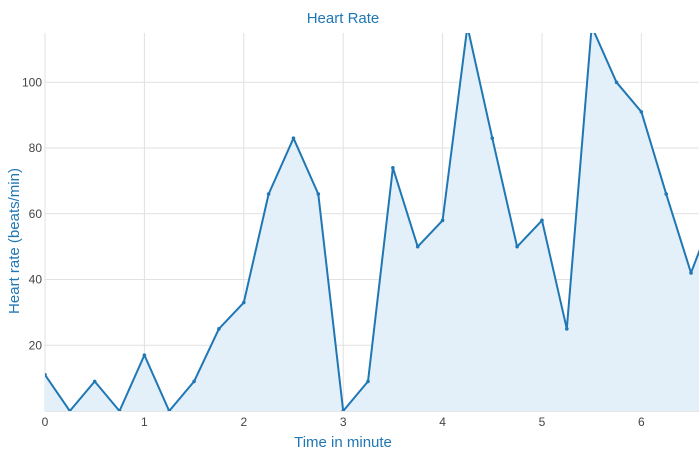  What do you see at coordinates (343, 18) in the screenshot?
I see `chart-title: Heart Rate` at bounding box center [343, 18].